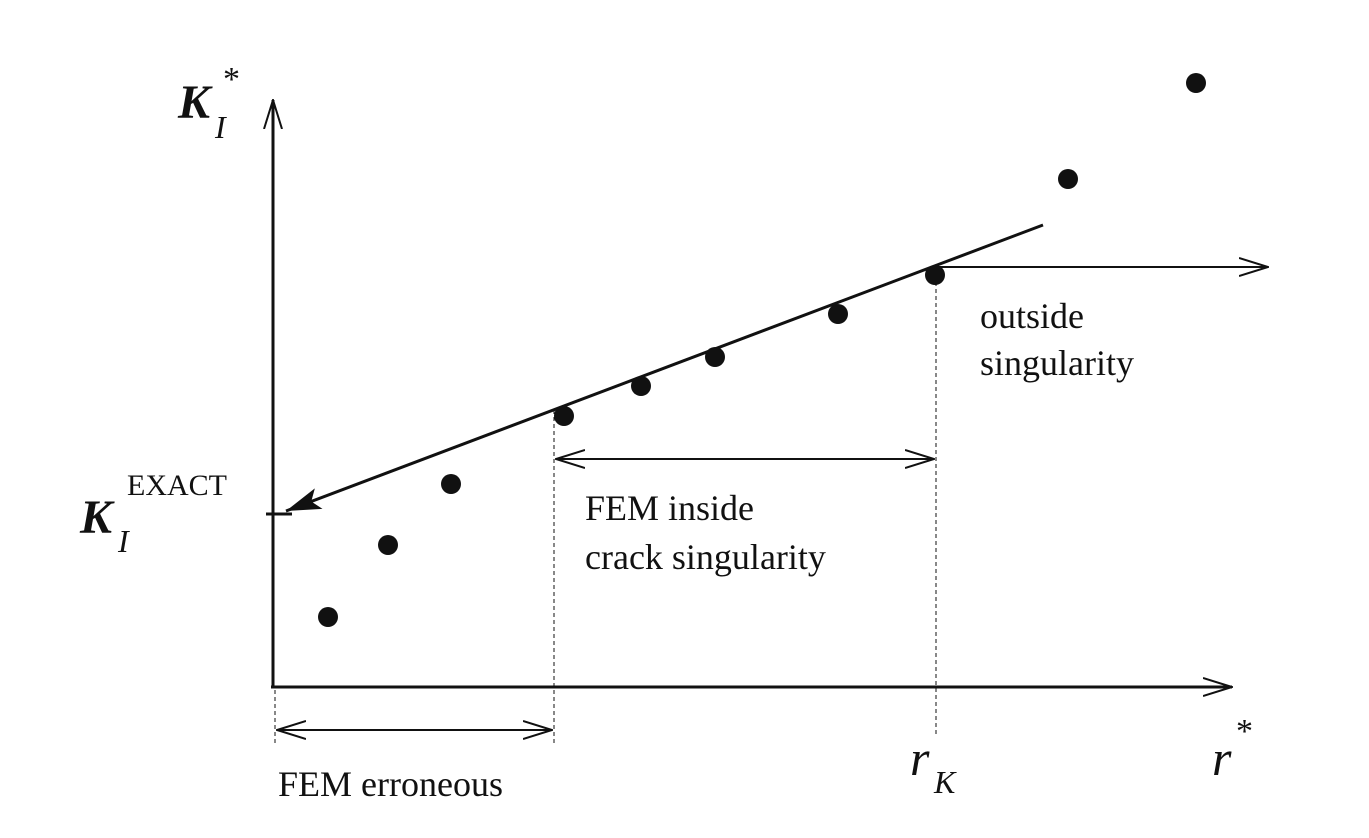 This screenshot has width=1369, height=838. What do you see at coordinates (123, 541) in the screenshot?
I see `exact-label-sub: I` at bounding box center [123, 541].